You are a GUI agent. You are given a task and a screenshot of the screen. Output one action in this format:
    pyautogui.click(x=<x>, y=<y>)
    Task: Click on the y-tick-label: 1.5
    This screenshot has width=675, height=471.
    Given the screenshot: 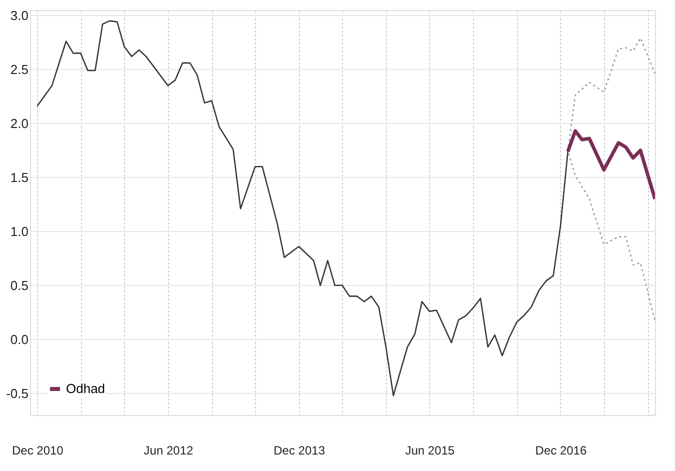 What is the action you would take?
    pyautogui.click(x=19, y=177)
    